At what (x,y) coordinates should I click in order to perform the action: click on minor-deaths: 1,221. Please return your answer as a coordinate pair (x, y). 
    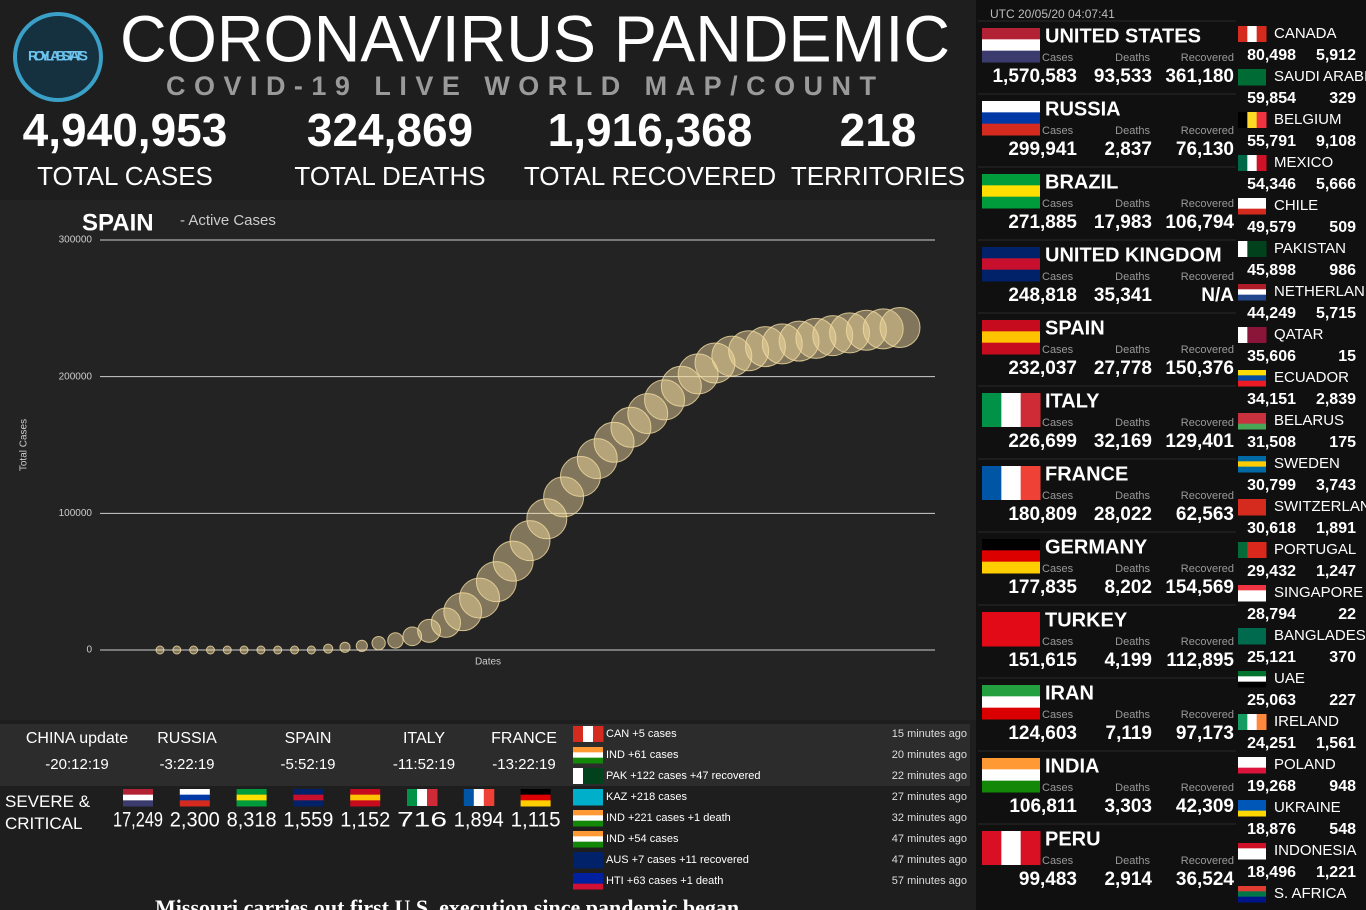
    Looking at the image, I should click on (1336, 872).